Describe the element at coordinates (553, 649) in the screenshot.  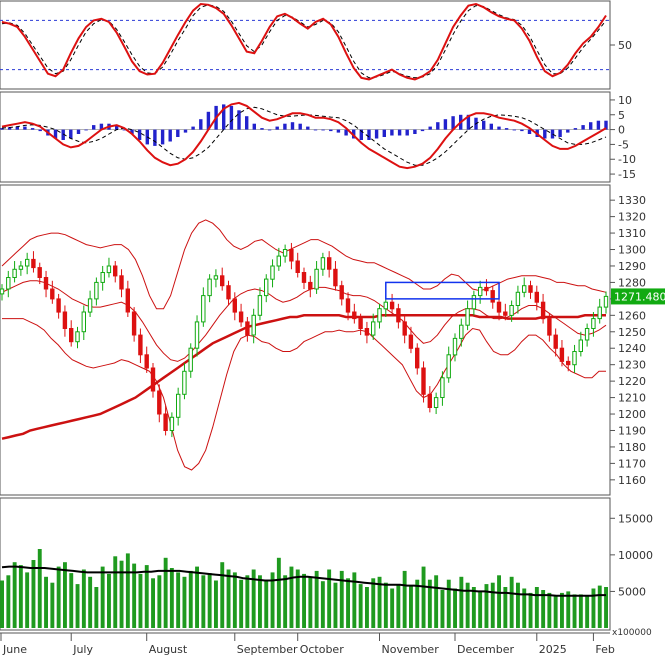
I see `x-tick-label: 2025` at that location.